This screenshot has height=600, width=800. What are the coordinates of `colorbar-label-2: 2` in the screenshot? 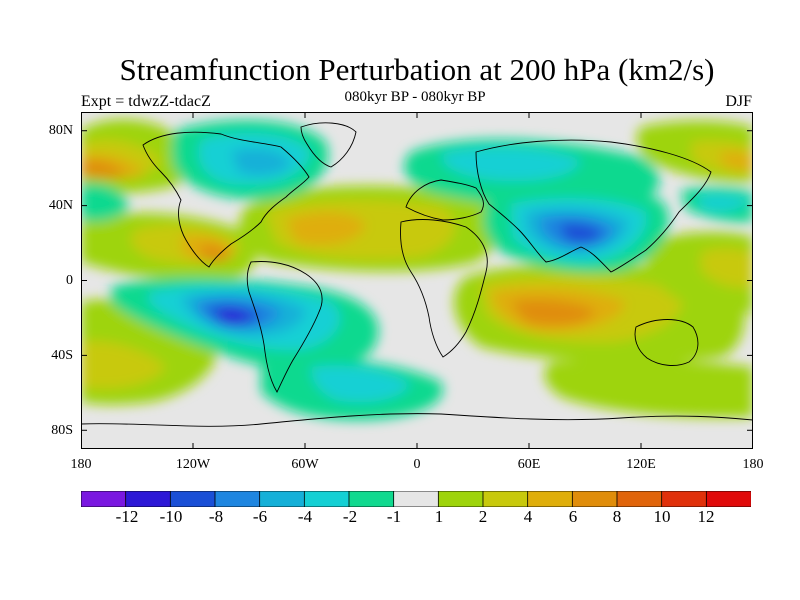 It's located at (483, 516).